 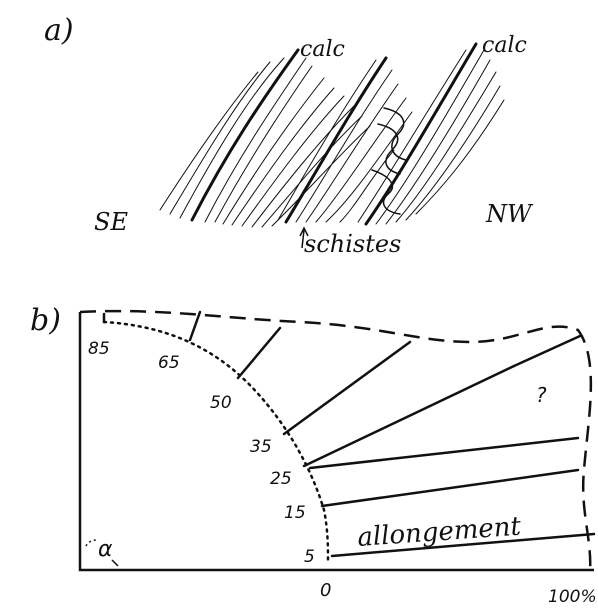 I want to click on calc-label-1: calc, so click(x=322, y=49).